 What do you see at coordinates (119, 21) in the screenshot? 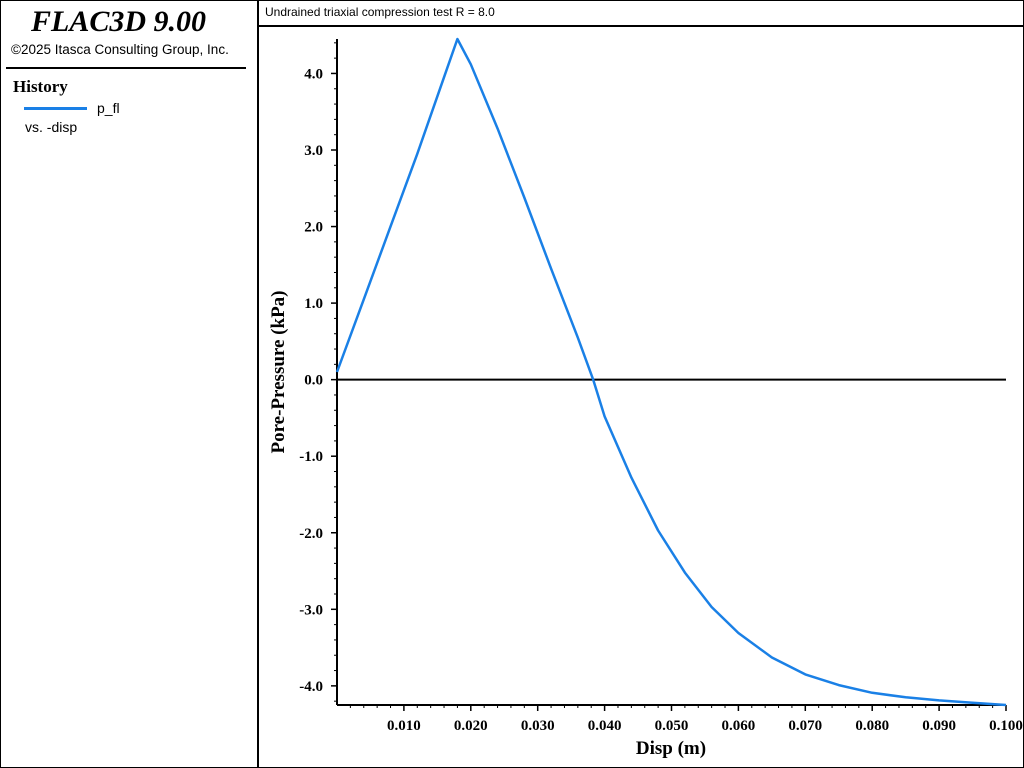
I see `app-title: FLAC3D 9.00` at bounding box center [119, 21].